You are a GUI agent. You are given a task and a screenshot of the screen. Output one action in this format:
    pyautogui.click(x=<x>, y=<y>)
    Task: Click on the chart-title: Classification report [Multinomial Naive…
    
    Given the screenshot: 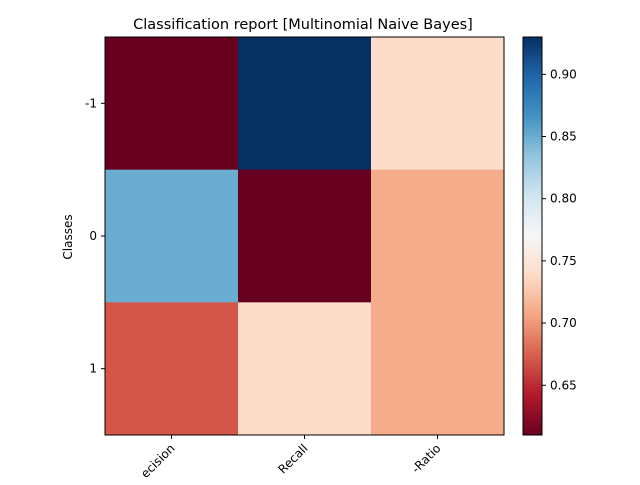 What is the action you would take?
    pyautogui.click(x=303, y=25)
    